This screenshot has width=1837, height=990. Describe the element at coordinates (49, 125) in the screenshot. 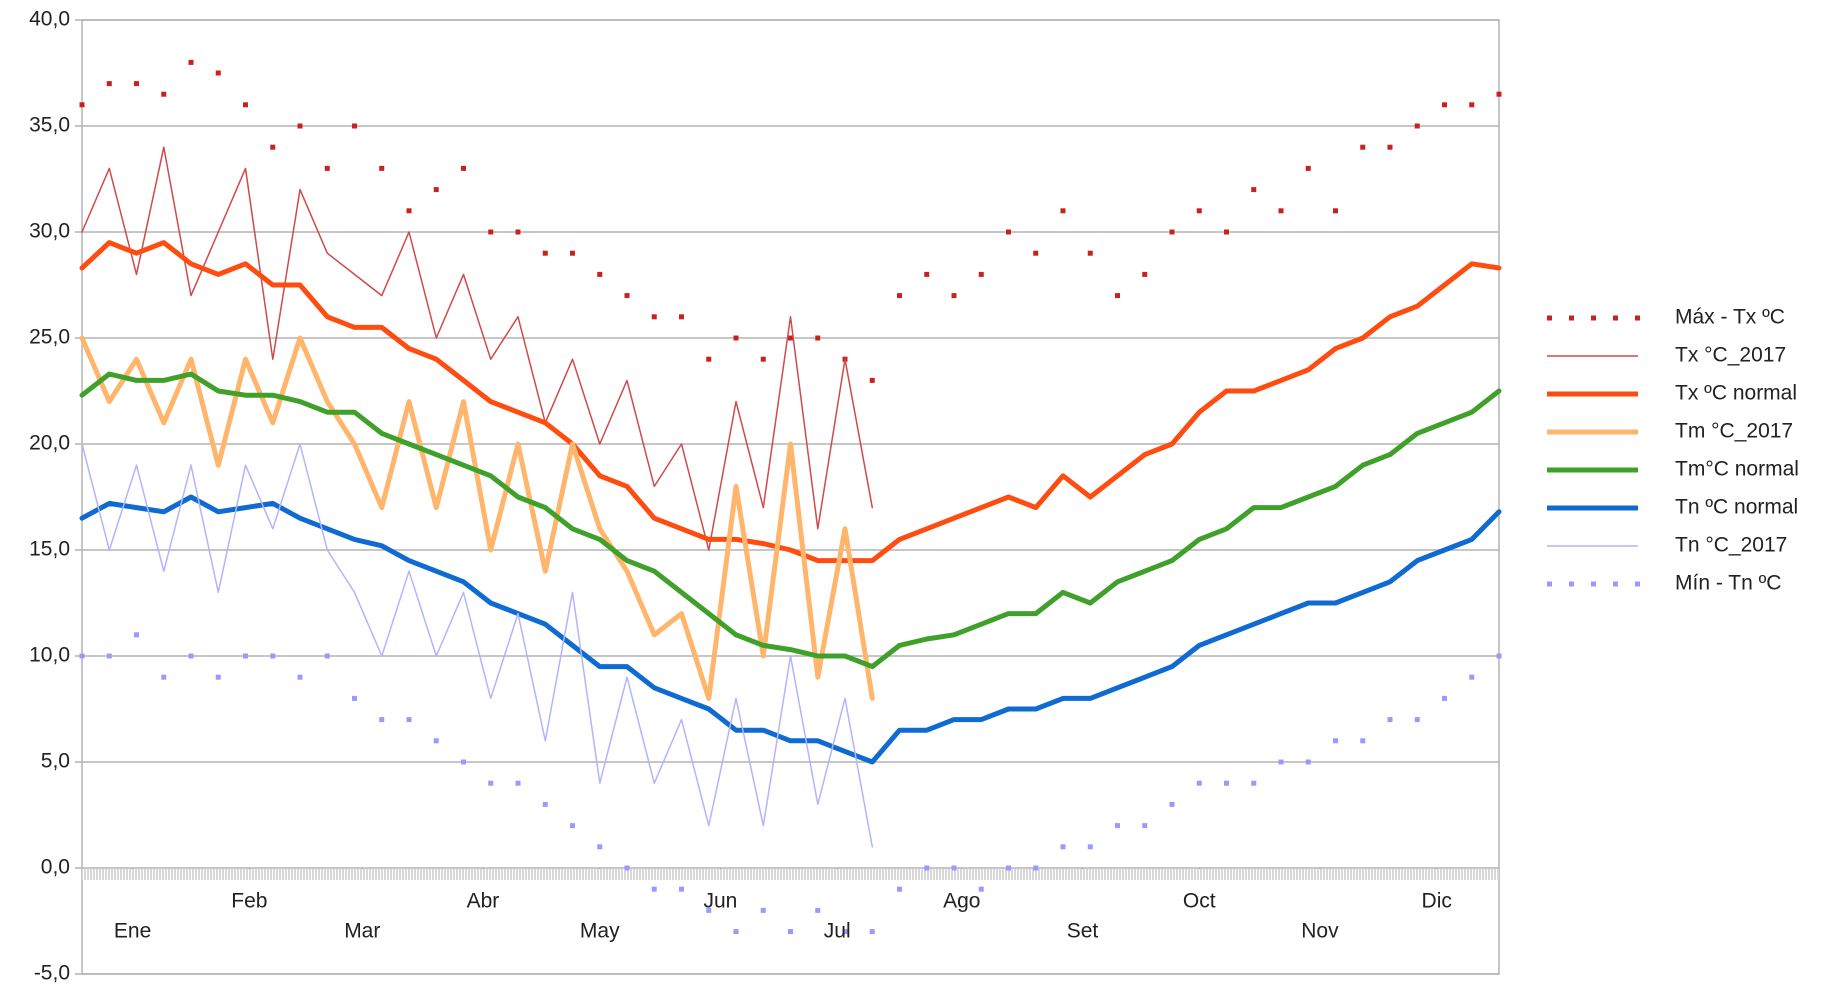

I see `y-tick-label: 35,0` at that location.